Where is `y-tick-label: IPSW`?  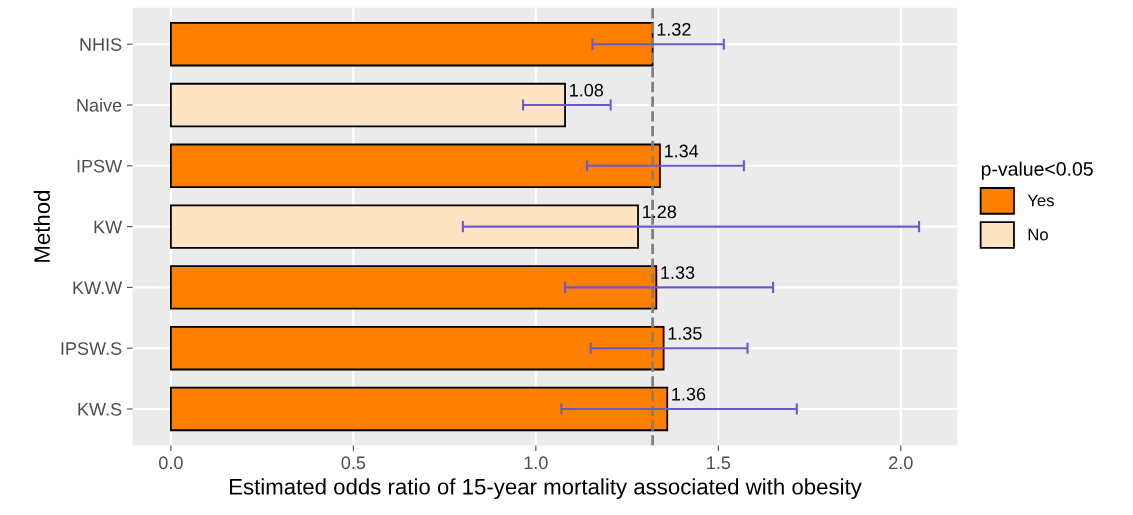
y-tick-label: IPSW is located at coordinates (100, 166).